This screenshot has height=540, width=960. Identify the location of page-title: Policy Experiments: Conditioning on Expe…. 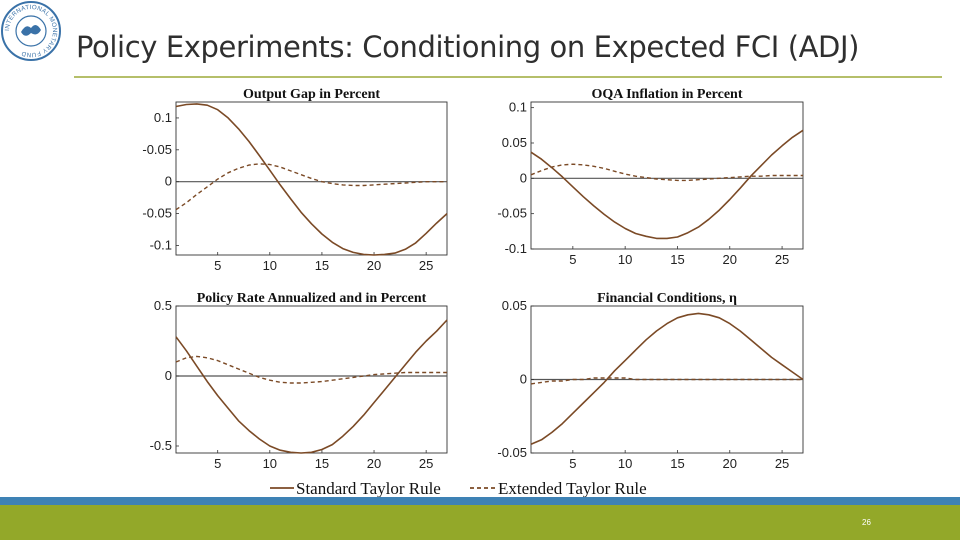
(468, 47).